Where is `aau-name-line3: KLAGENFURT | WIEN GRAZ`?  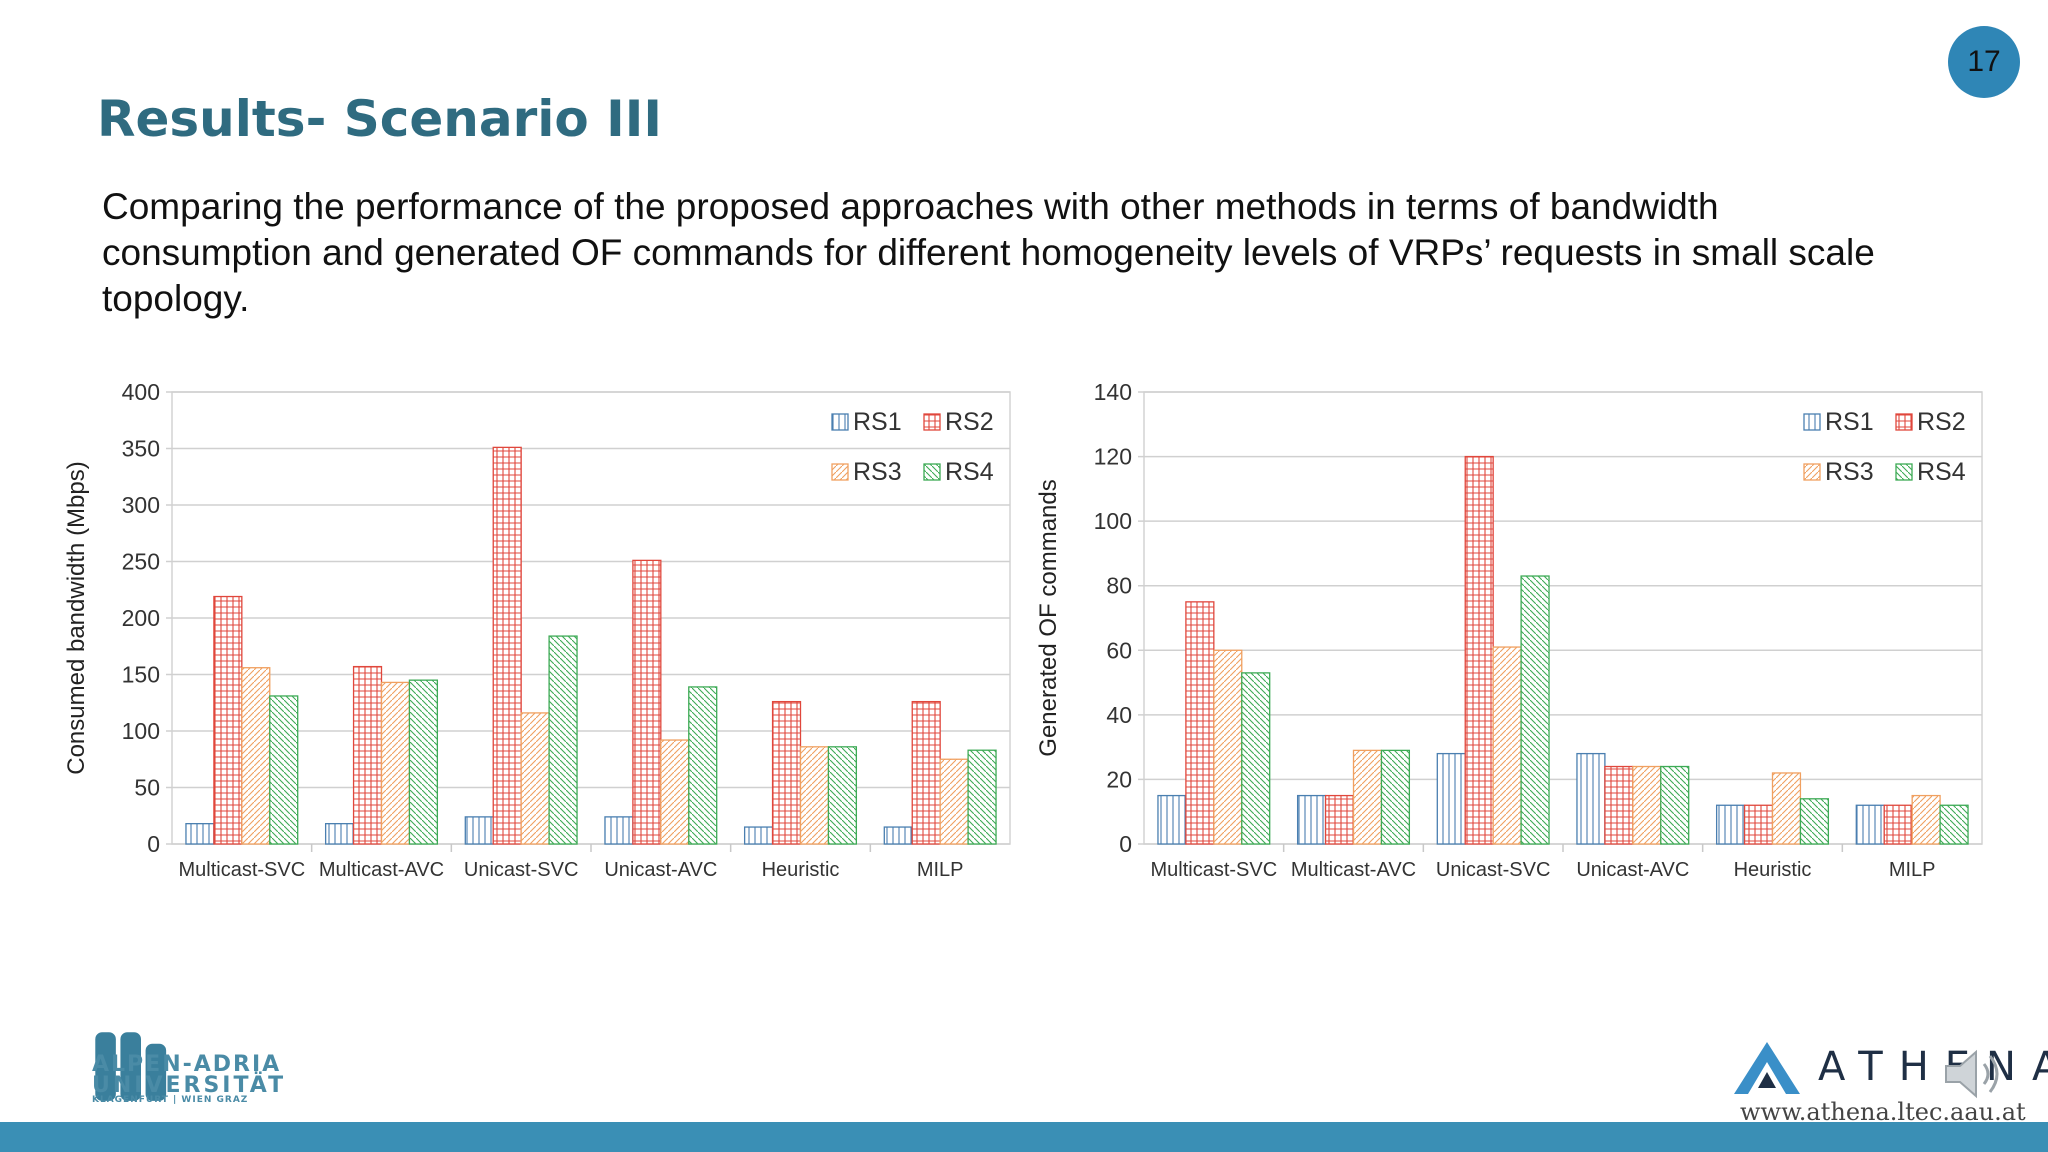 aau-name-line3: KLAGENFURT | WIEN GRAZ is located at coordinates (170, 1100).